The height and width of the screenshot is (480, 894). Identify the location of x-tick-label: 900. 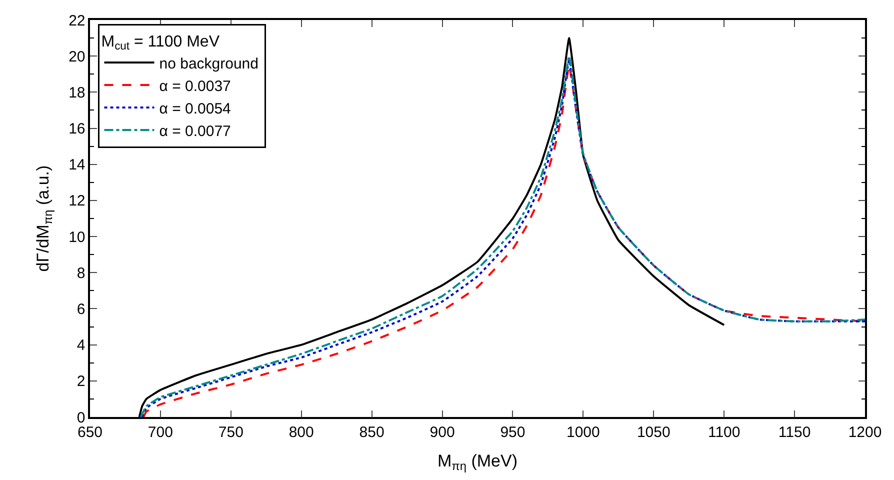
(442, 432).